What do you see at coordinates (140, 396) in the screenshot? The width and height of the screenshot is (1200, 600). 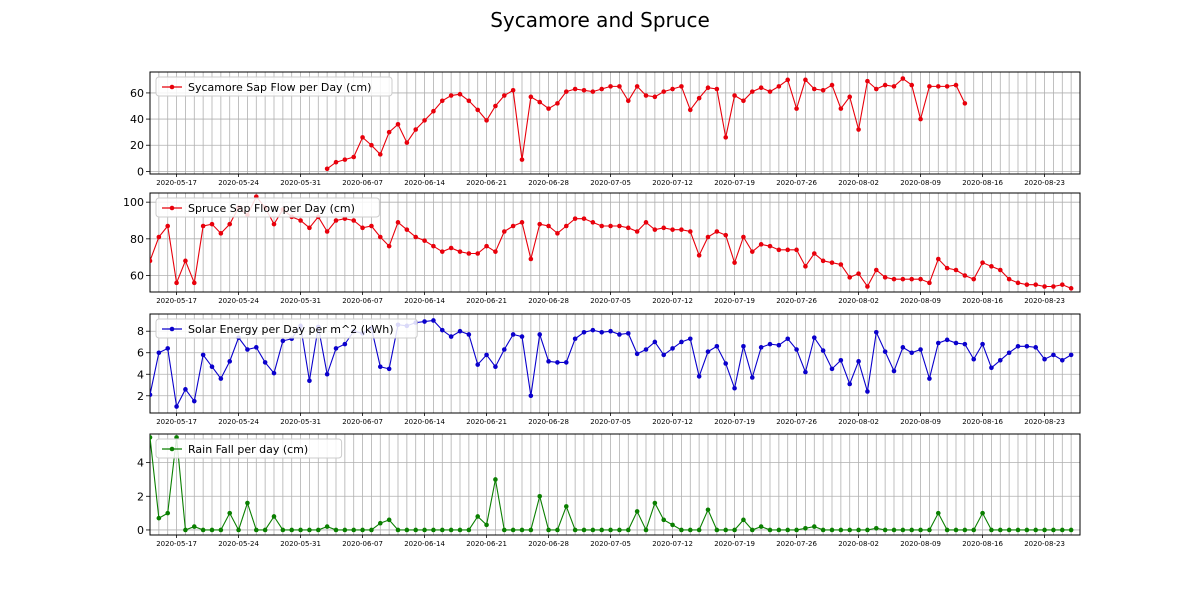 I see `y-tick-label: 2` at bounding box center [140, 396].